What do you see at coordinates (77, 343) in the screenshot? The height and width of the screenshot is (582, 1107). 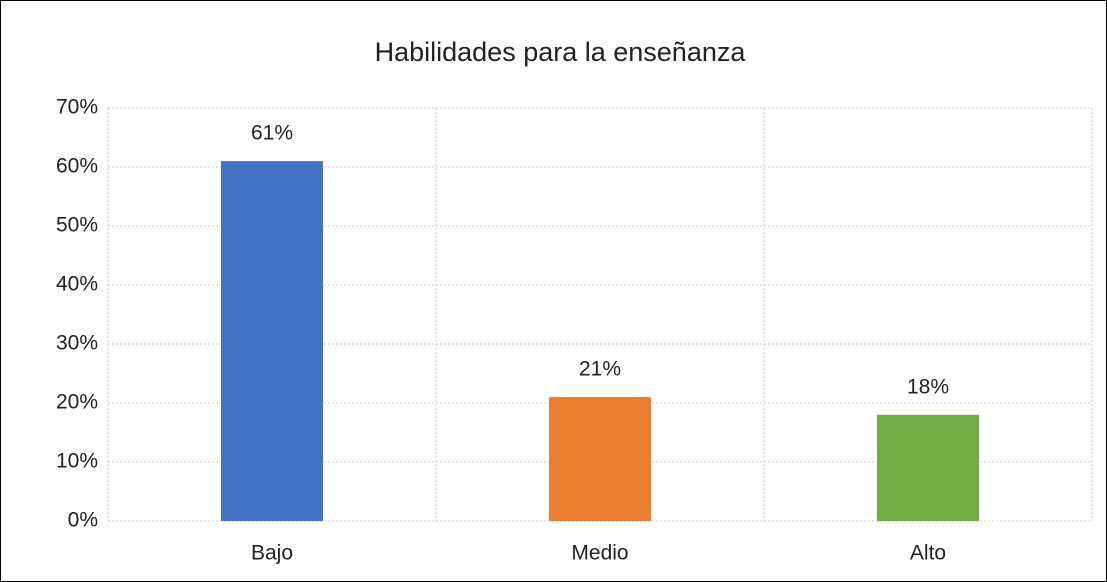 I see `y-tick-label: 30%` at bounding box center [77, 343].